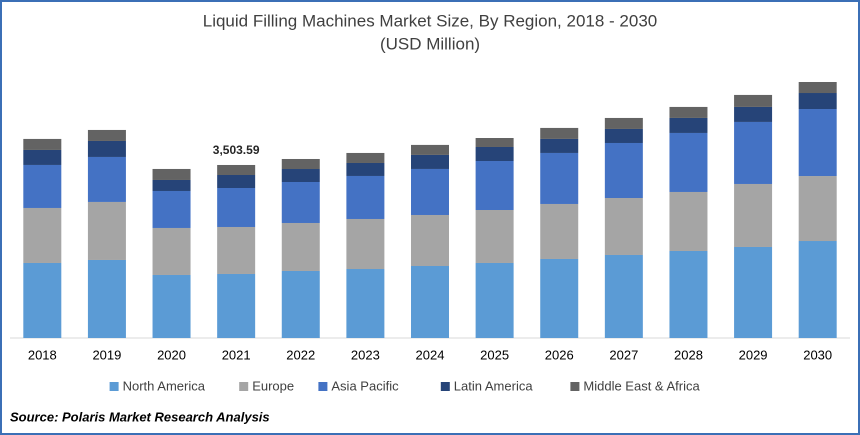  I want to click on x-tick-label: 2030, so click(817, 354).